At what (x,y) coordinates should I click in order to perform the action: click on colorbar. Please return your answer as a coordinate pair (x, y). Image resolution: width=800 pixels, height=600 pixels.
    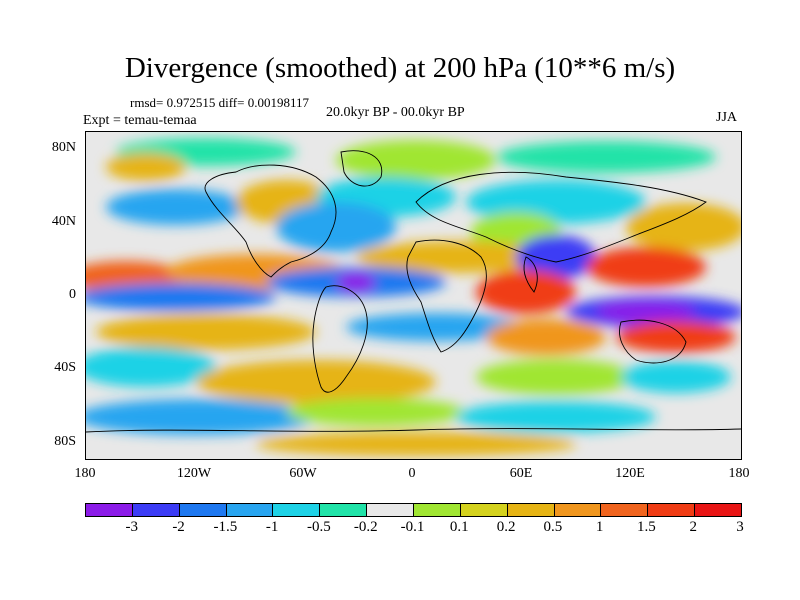
    Looking at the image, I should click on (413, 510).